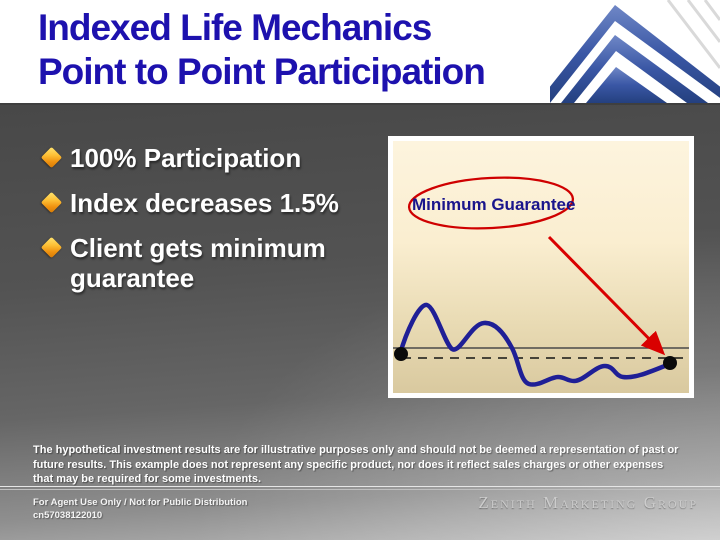 The width and height of the screenshot is (720, 540). Describe the element at coordinates (401, 354) in the screenshot. I see `start-point-dot` at that location.